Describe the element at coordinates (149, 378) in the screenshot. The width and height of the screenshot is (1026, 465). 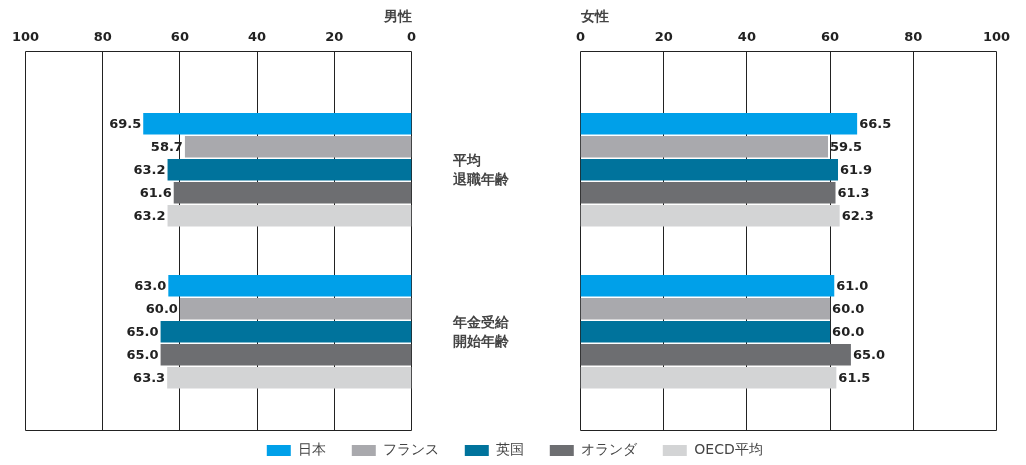
I see `data-label: 63.3` at that location.